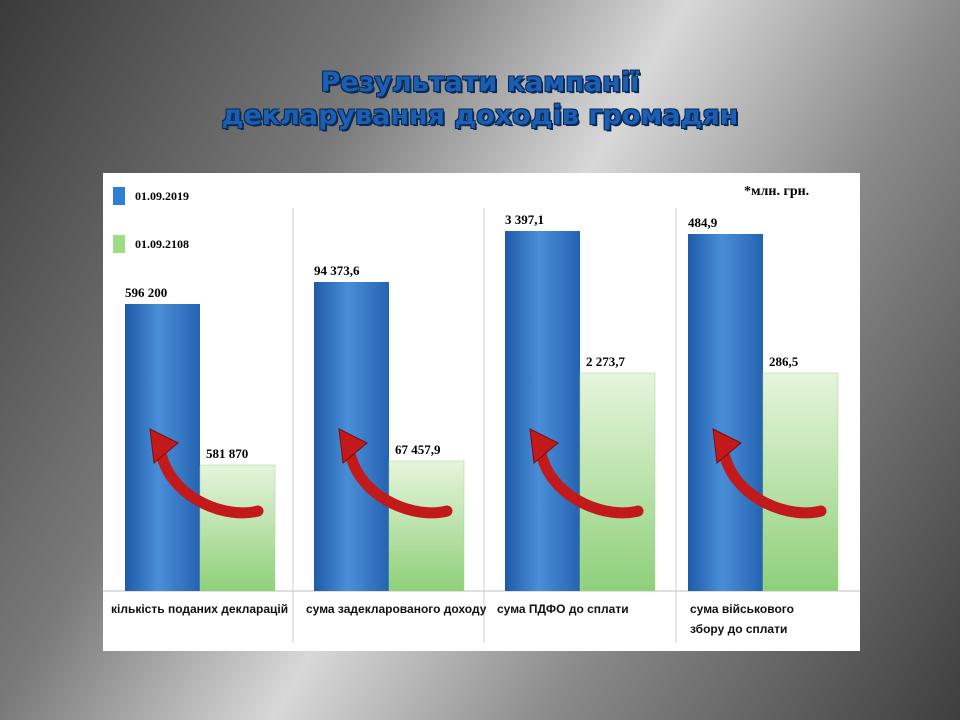 The width and height of the screenshot is (960, 720). Describe the element at coordinates (480, 82) in the screenshot. I see `slide-title-line1: Результати кампанії` at that location.